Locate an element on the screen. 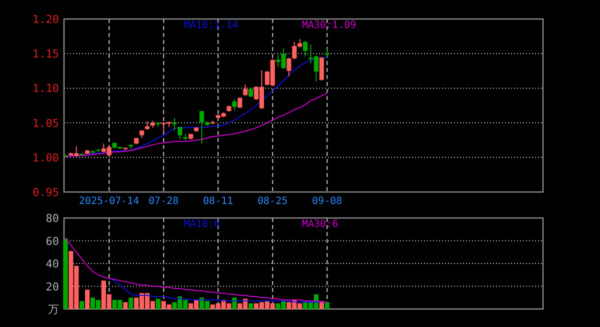  x-tick-label: 08-25 is located at coordinates (273, 201).